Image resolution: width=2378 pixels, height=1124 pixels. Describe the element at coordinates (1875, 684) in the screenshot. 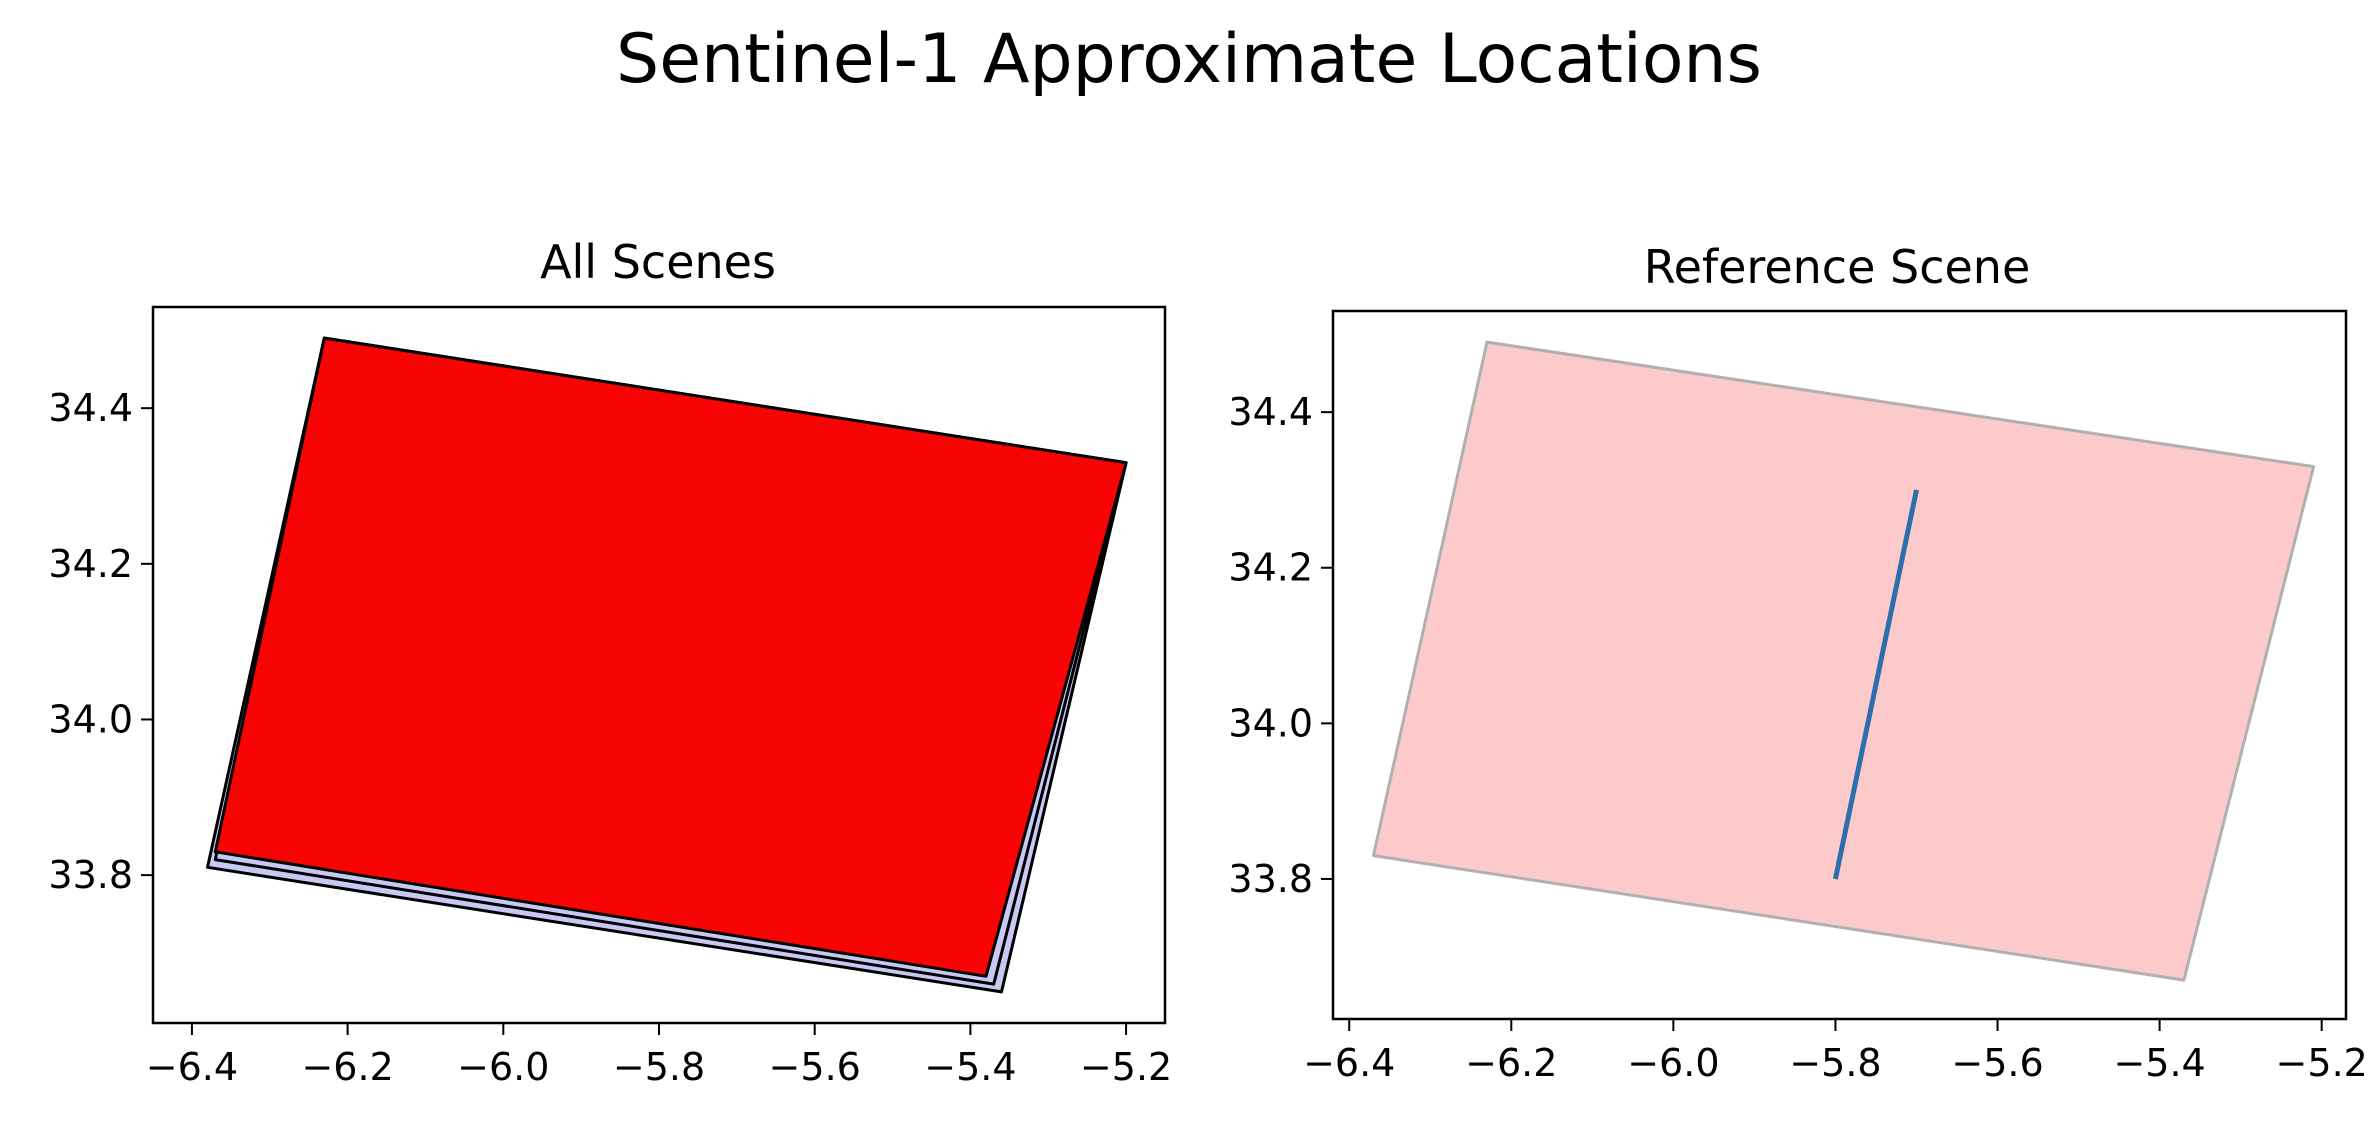

I see `series-line` at that location.